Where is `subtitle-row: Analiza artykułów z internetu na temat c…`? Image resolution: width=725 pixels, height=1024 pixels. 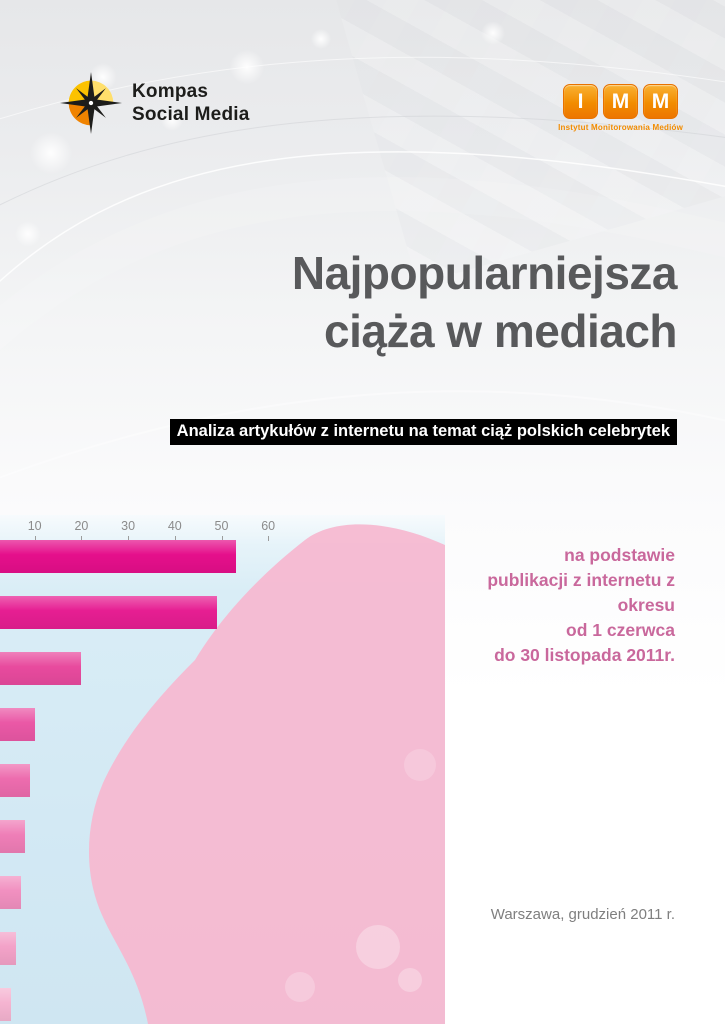 subtitle-row: Analiza artykułów z internetu na temat c… is located at coordinates (423, 432).